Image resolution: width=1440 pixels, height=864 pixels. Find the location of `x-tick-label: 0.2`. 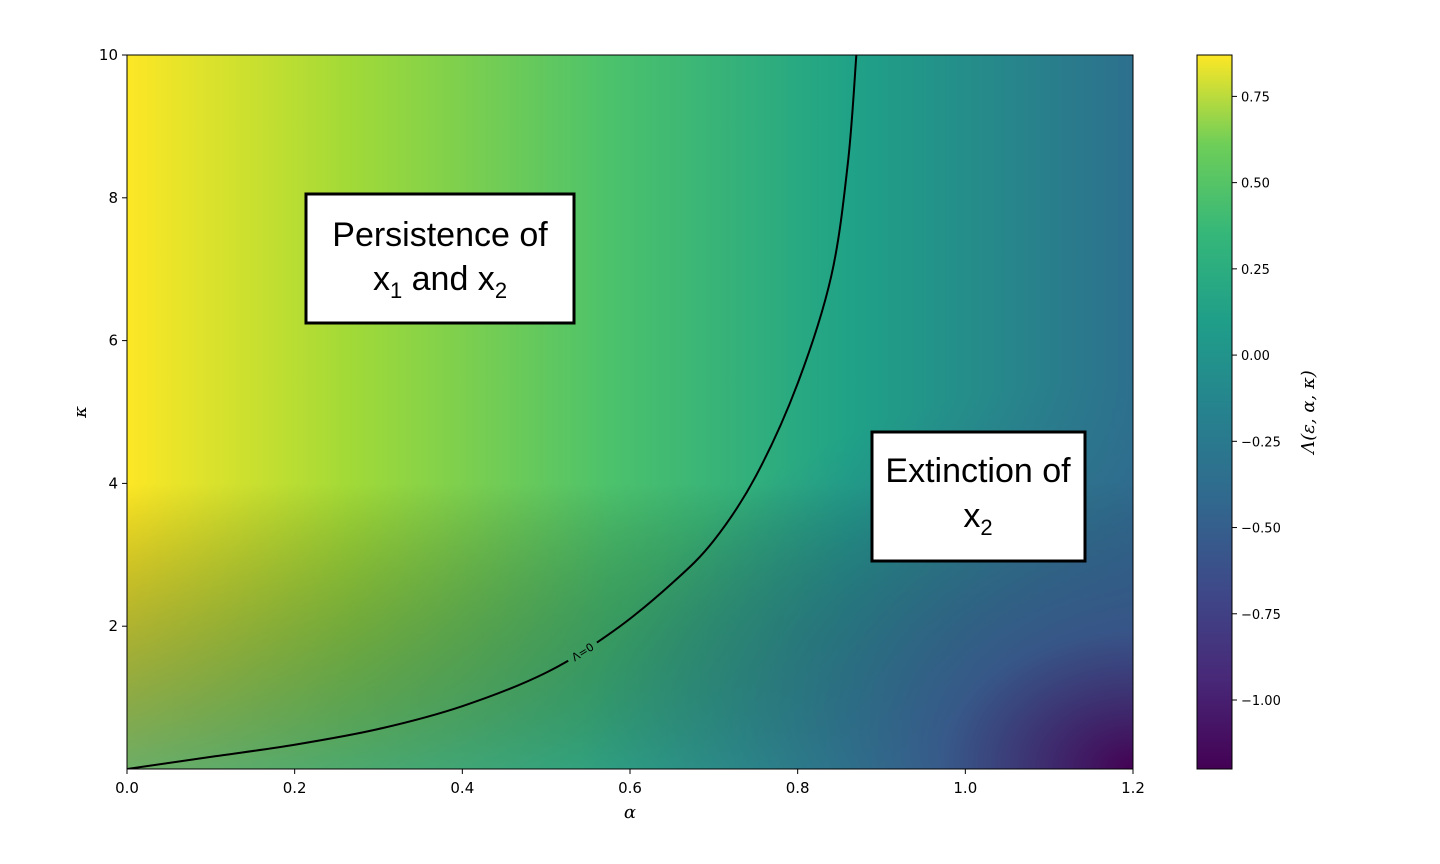

x-tick-label: 0.2 is located at coordinates (295, 788).